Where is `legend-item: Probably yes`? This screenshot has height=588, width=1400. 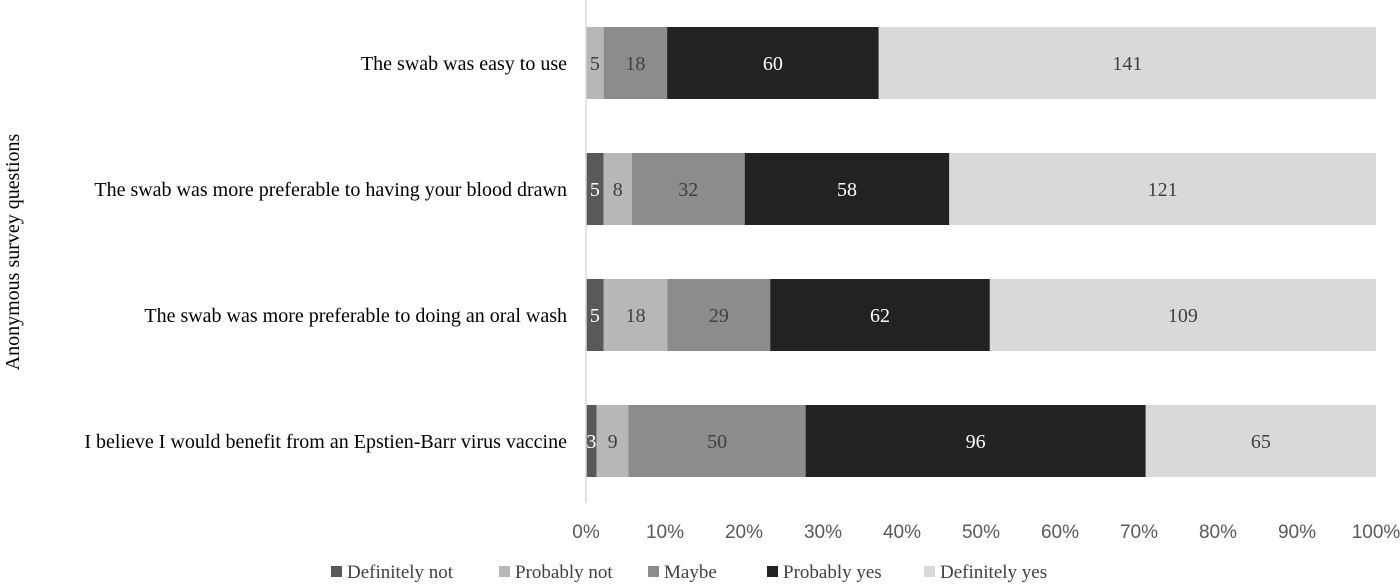 legend-item: Probably yes is located at coordinates (824, 572).